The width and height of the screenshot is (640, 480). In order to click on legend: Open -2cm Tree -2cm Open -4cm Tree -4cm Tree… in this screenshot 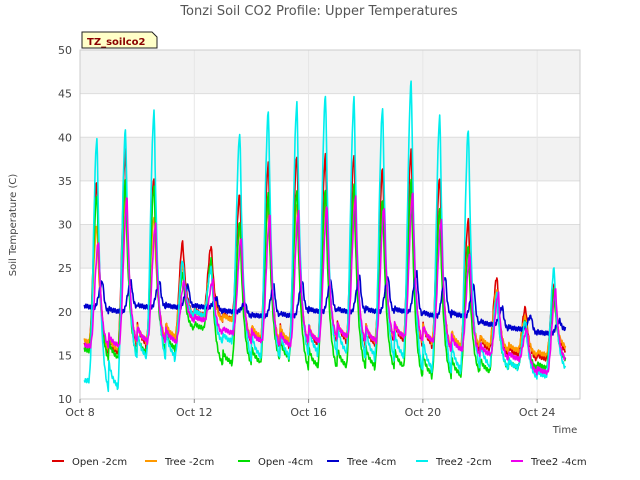, I will do `click(319, 462)`.